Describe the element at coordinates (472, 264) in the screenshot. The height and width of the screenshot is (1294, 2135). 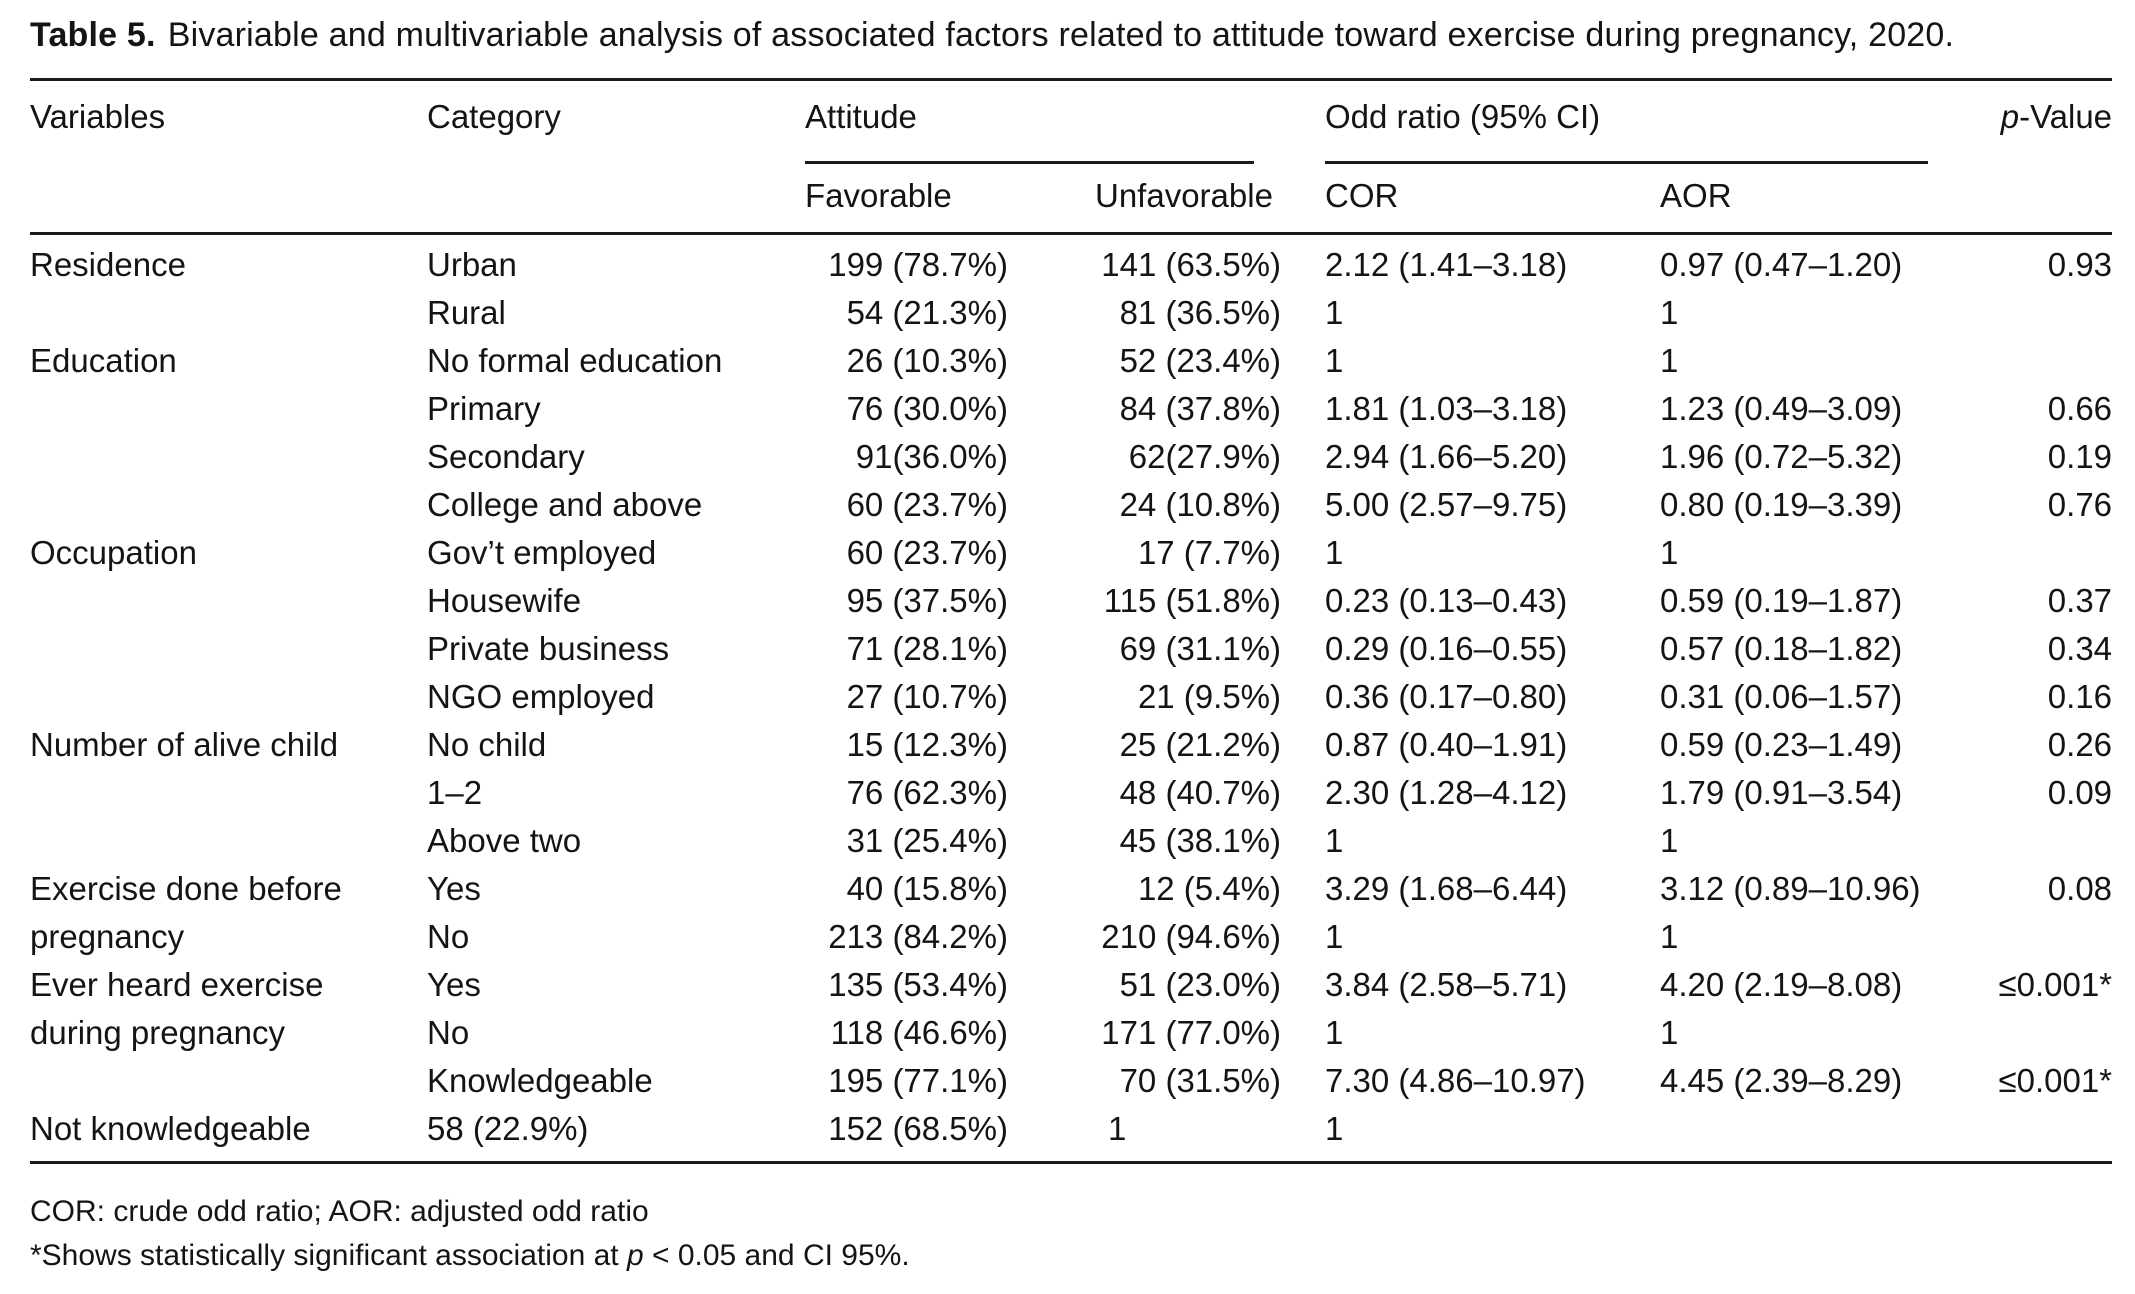
I see `table-cell: Urban` at that location.